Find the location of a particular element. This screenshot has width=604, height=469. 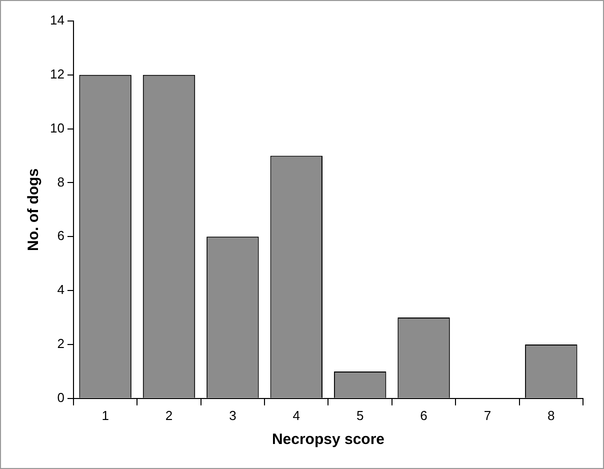

y-tick-label: 8 is located at coordinates (60, 182).